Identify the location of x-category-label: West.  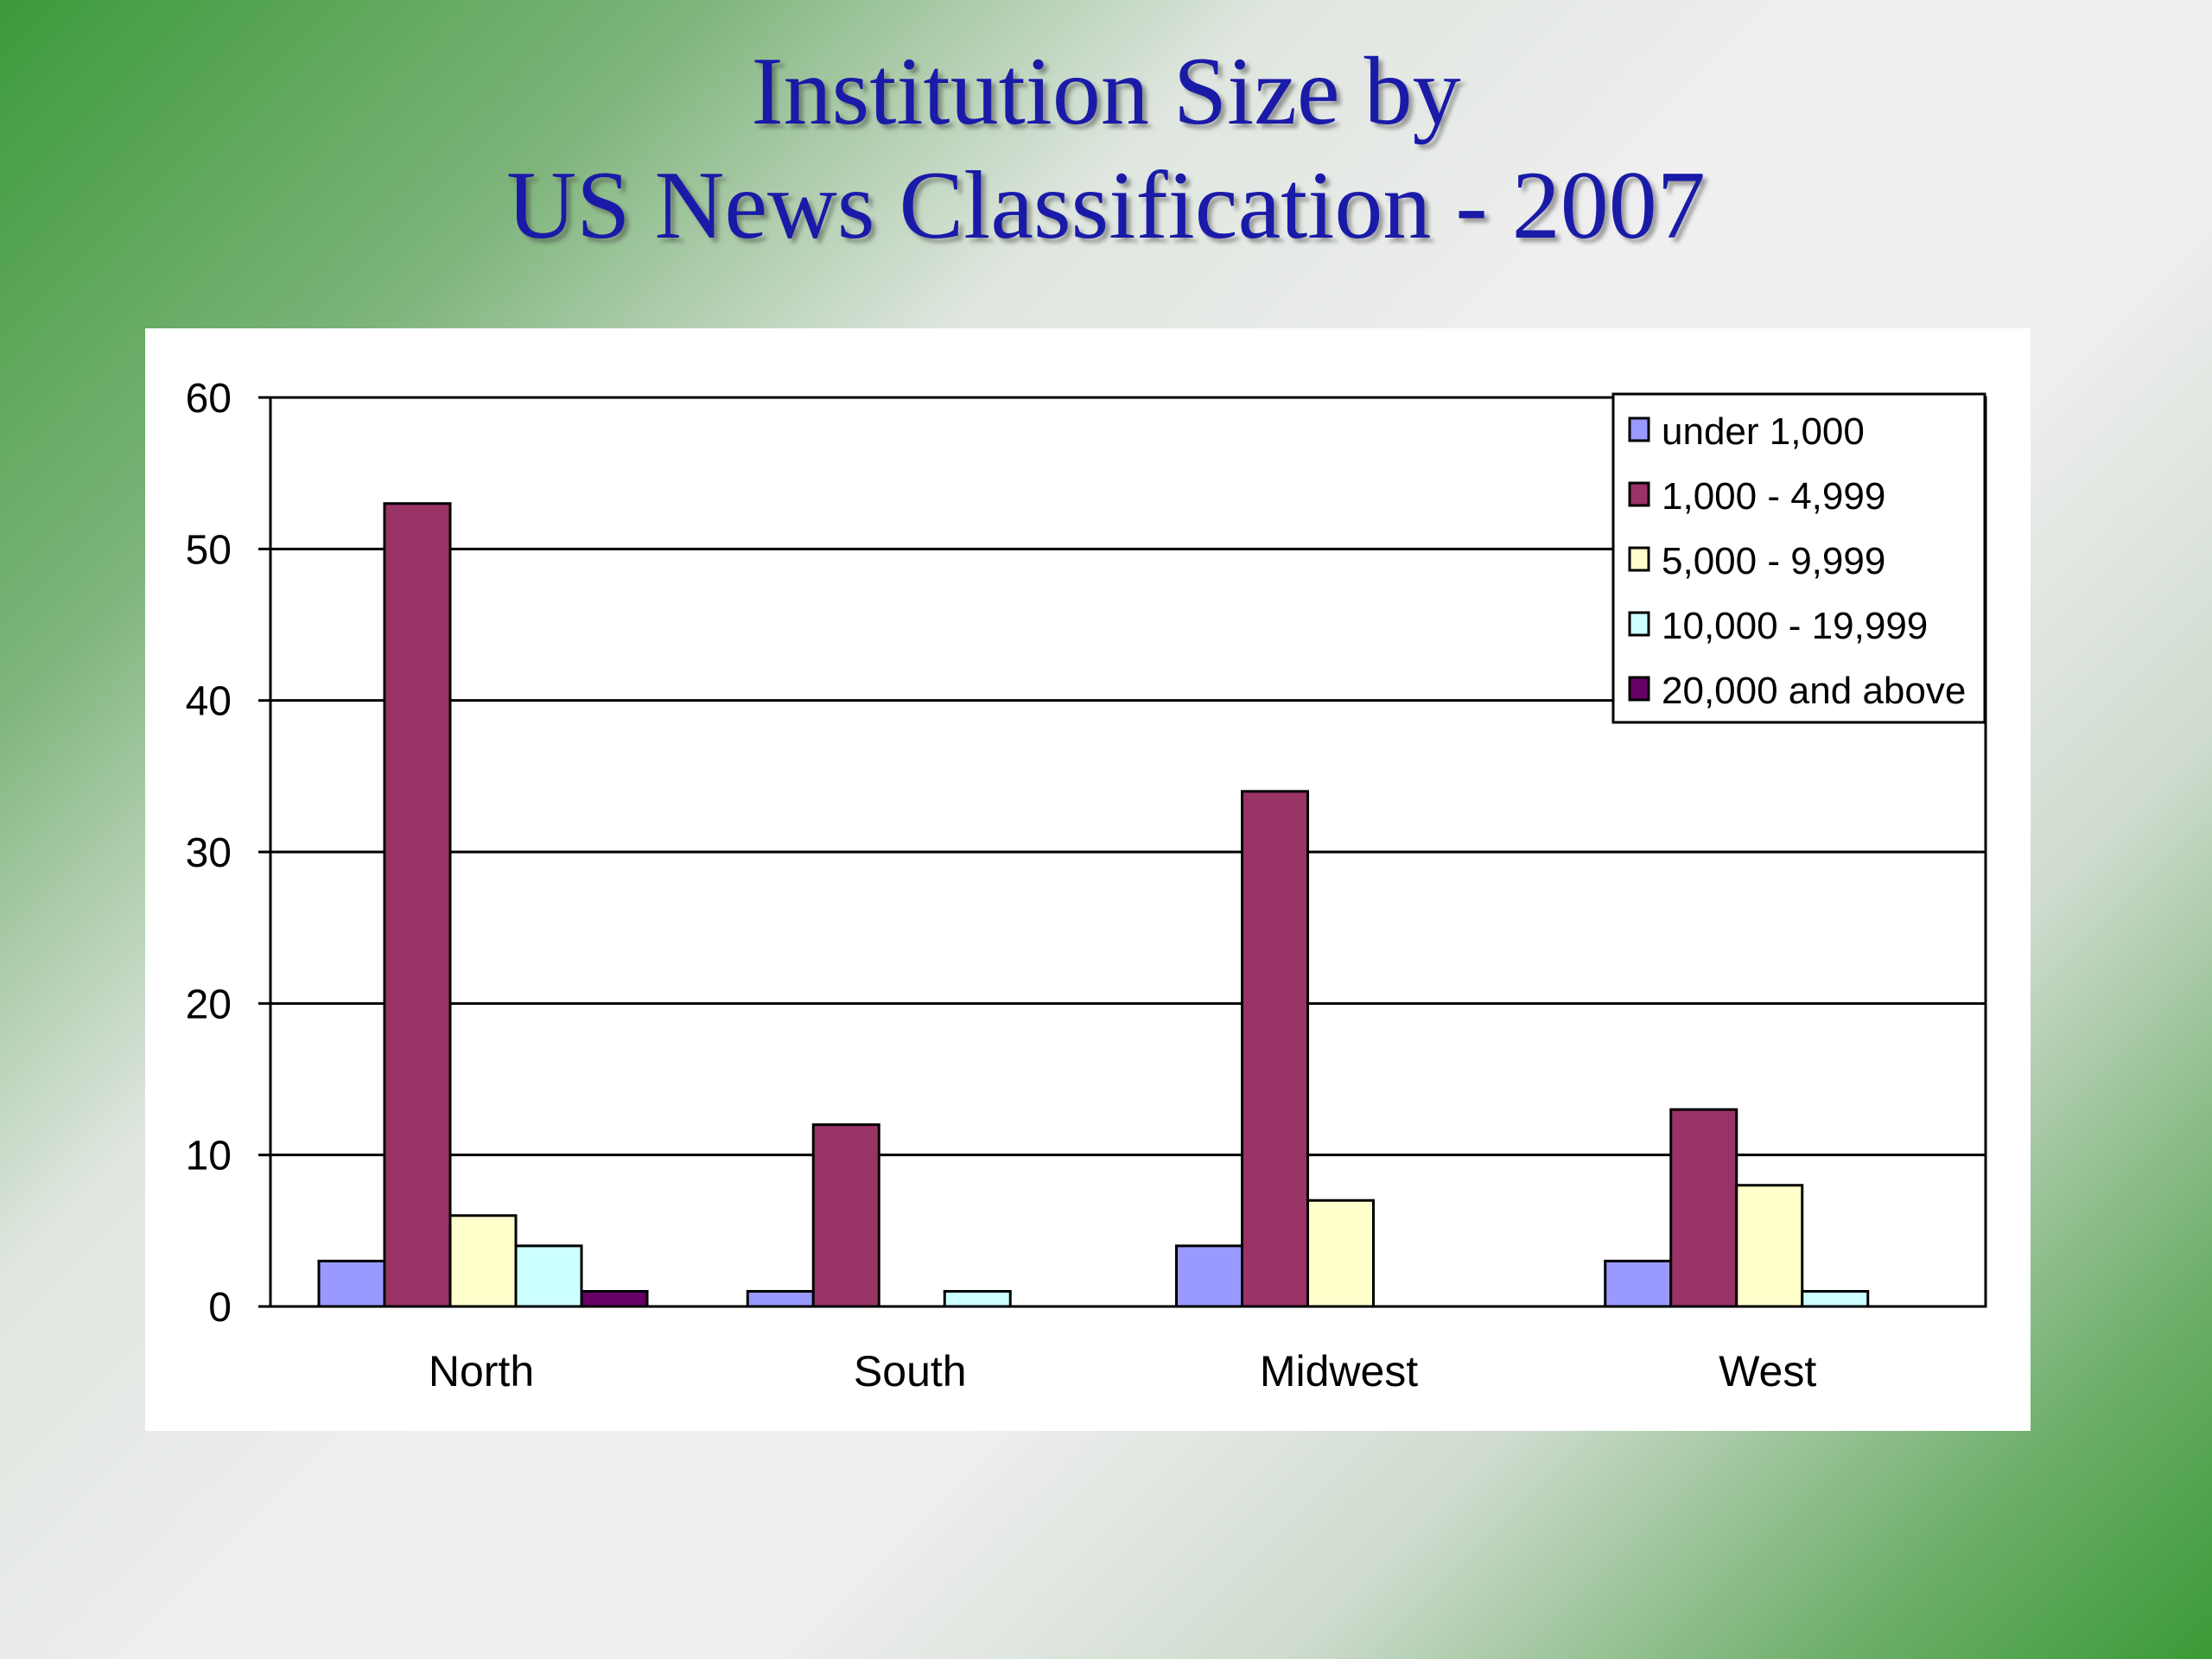
(1767, 1371).